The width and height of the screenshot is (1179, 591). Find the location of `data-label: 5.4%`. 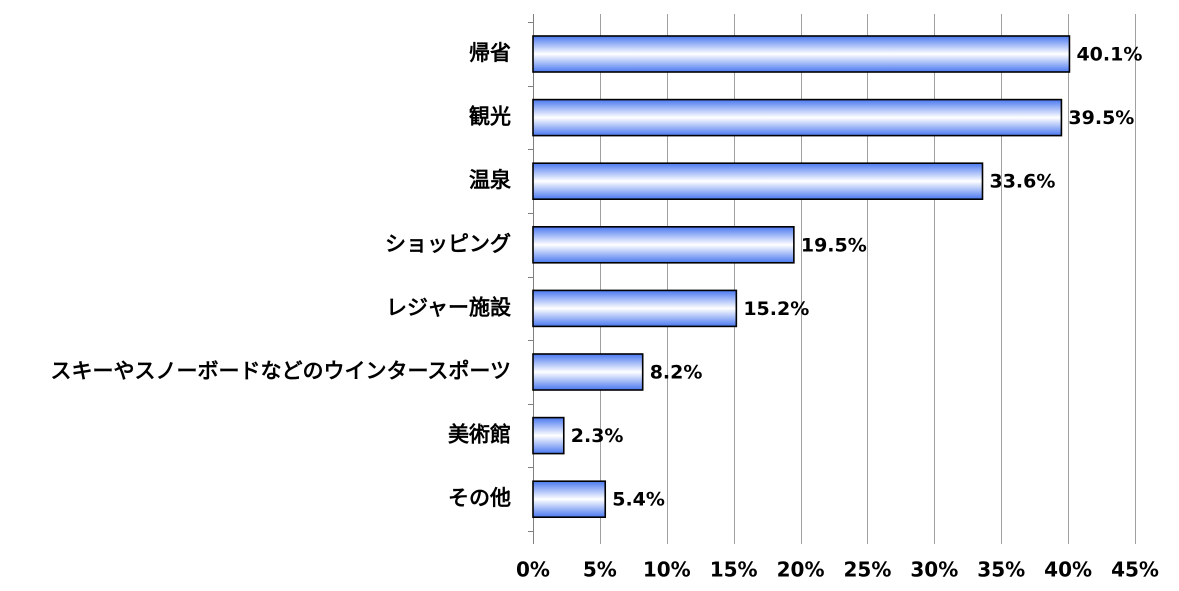

data-label: 5.4% is located at coordinates (638, 500).